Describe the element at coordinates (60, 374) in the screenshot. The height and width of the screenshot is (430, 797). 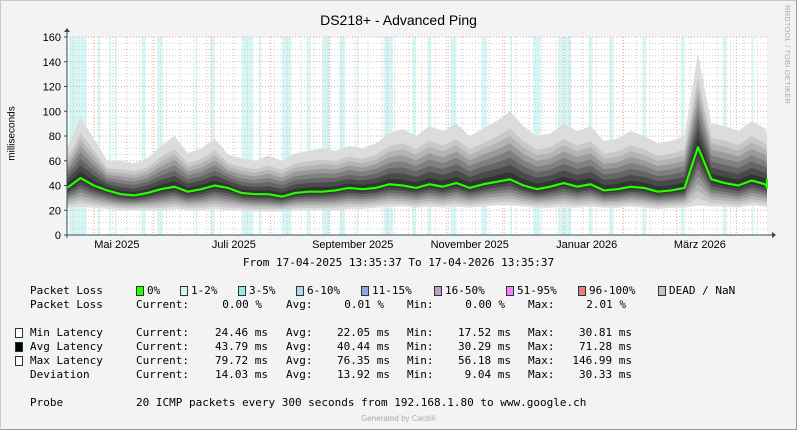
I see `stats-row-label: Deviation` at that location.